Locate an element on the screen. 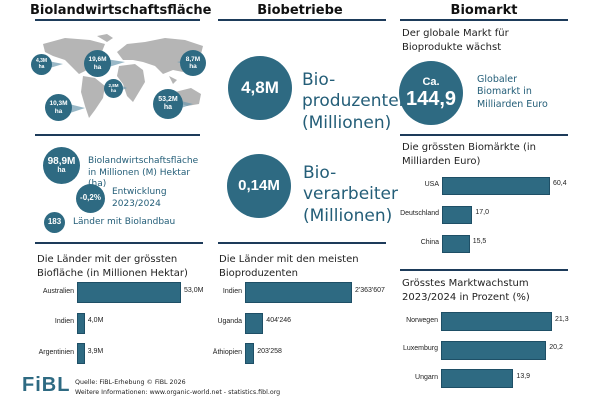  market-subtitle: Der globale Markt für Bioprodukte wächst is located at coordinates (455, 40).